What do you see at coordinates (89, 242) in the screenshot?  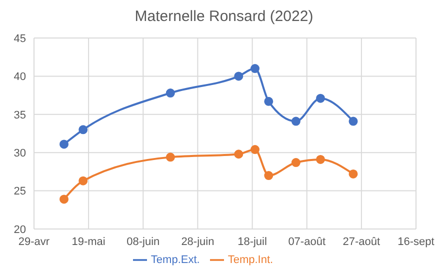 I see `x-tick-label: 19-mai` at bounding box center [89, 242].